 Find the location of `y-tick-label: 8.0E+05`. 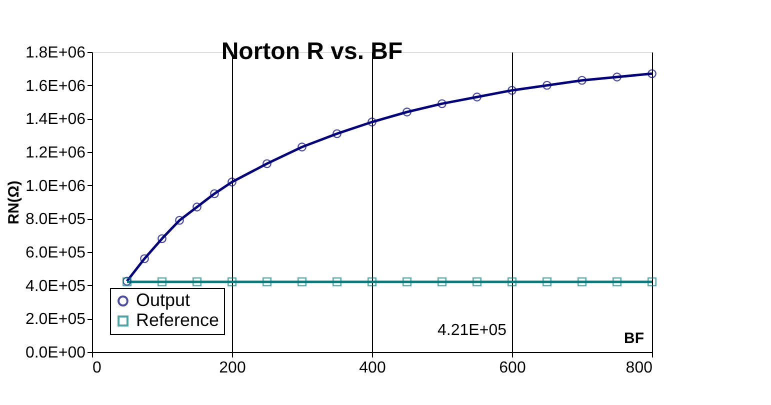

y-tick-label: 8.0E+05 is located at coordinates (55, 219).